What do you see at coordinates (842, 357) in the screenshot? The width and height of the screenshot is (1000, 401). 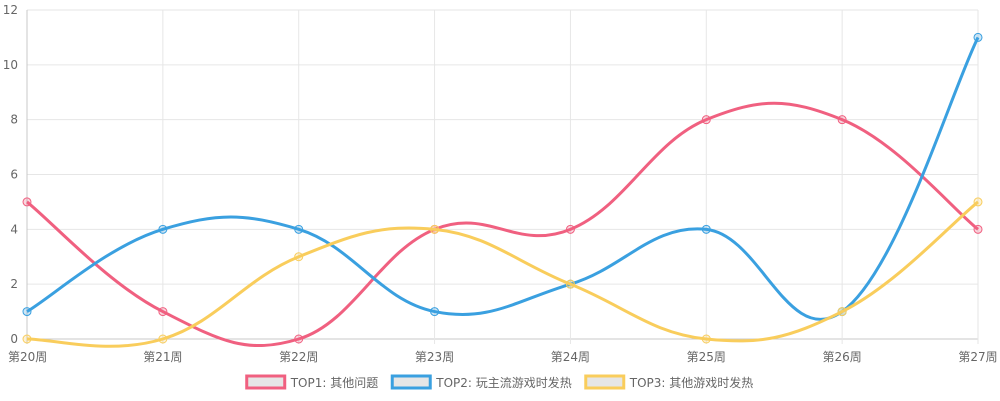 I see `x-tick-label: 第26周` at bounding box center [842, 357].